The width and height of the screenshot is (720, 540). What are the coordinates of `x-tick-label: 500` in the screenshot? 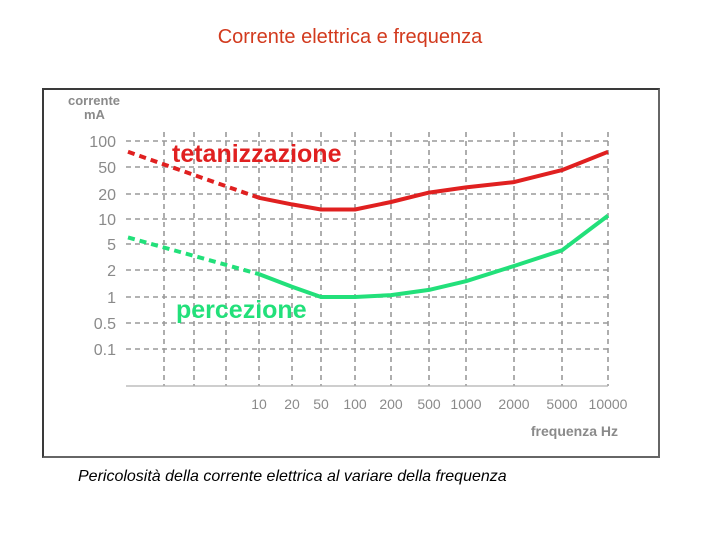 It's located at (429, 404).